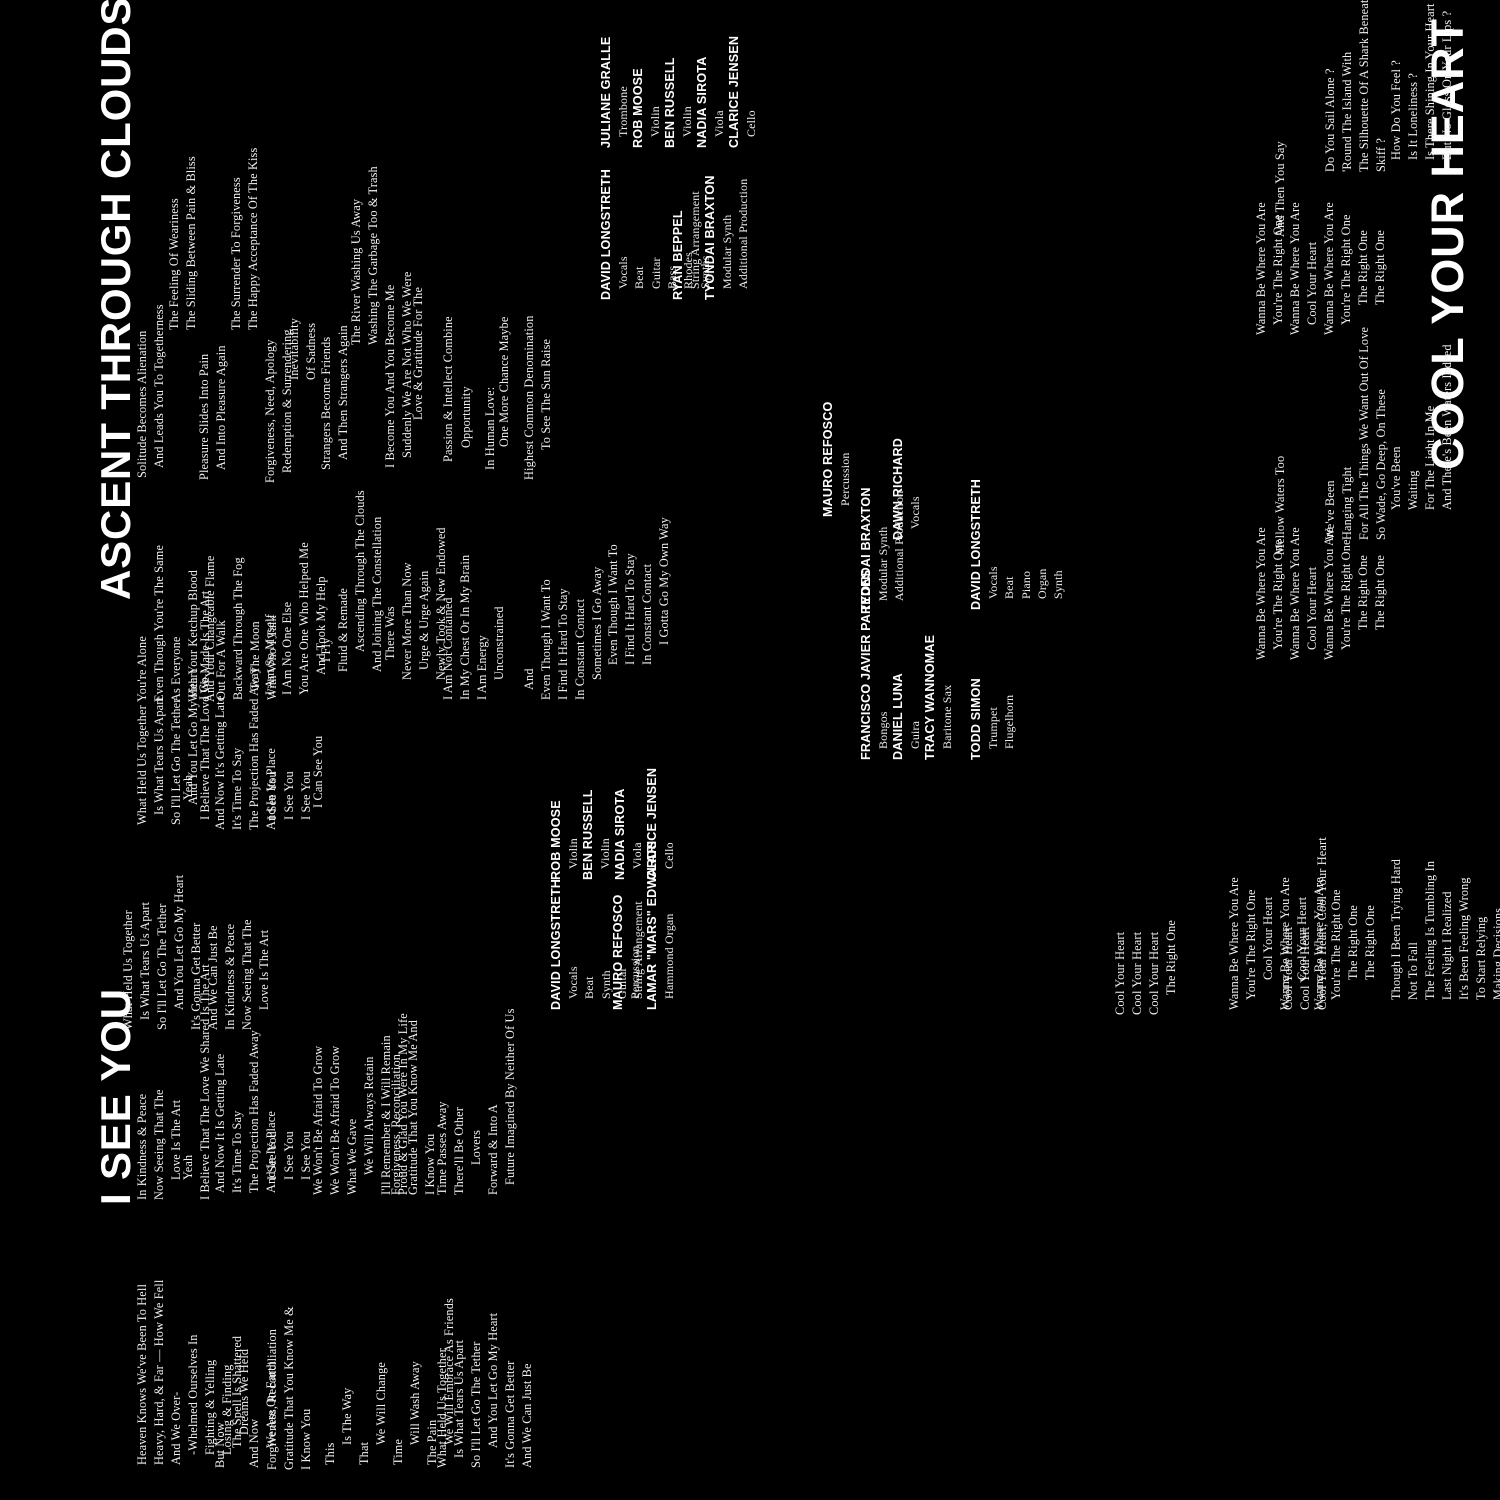 This screenshot has height=1500, width=1500. Describe the element at coordinates (178, 942) in the screenshot. I see `lyric-line: And You Let Go My Heart` at that location.